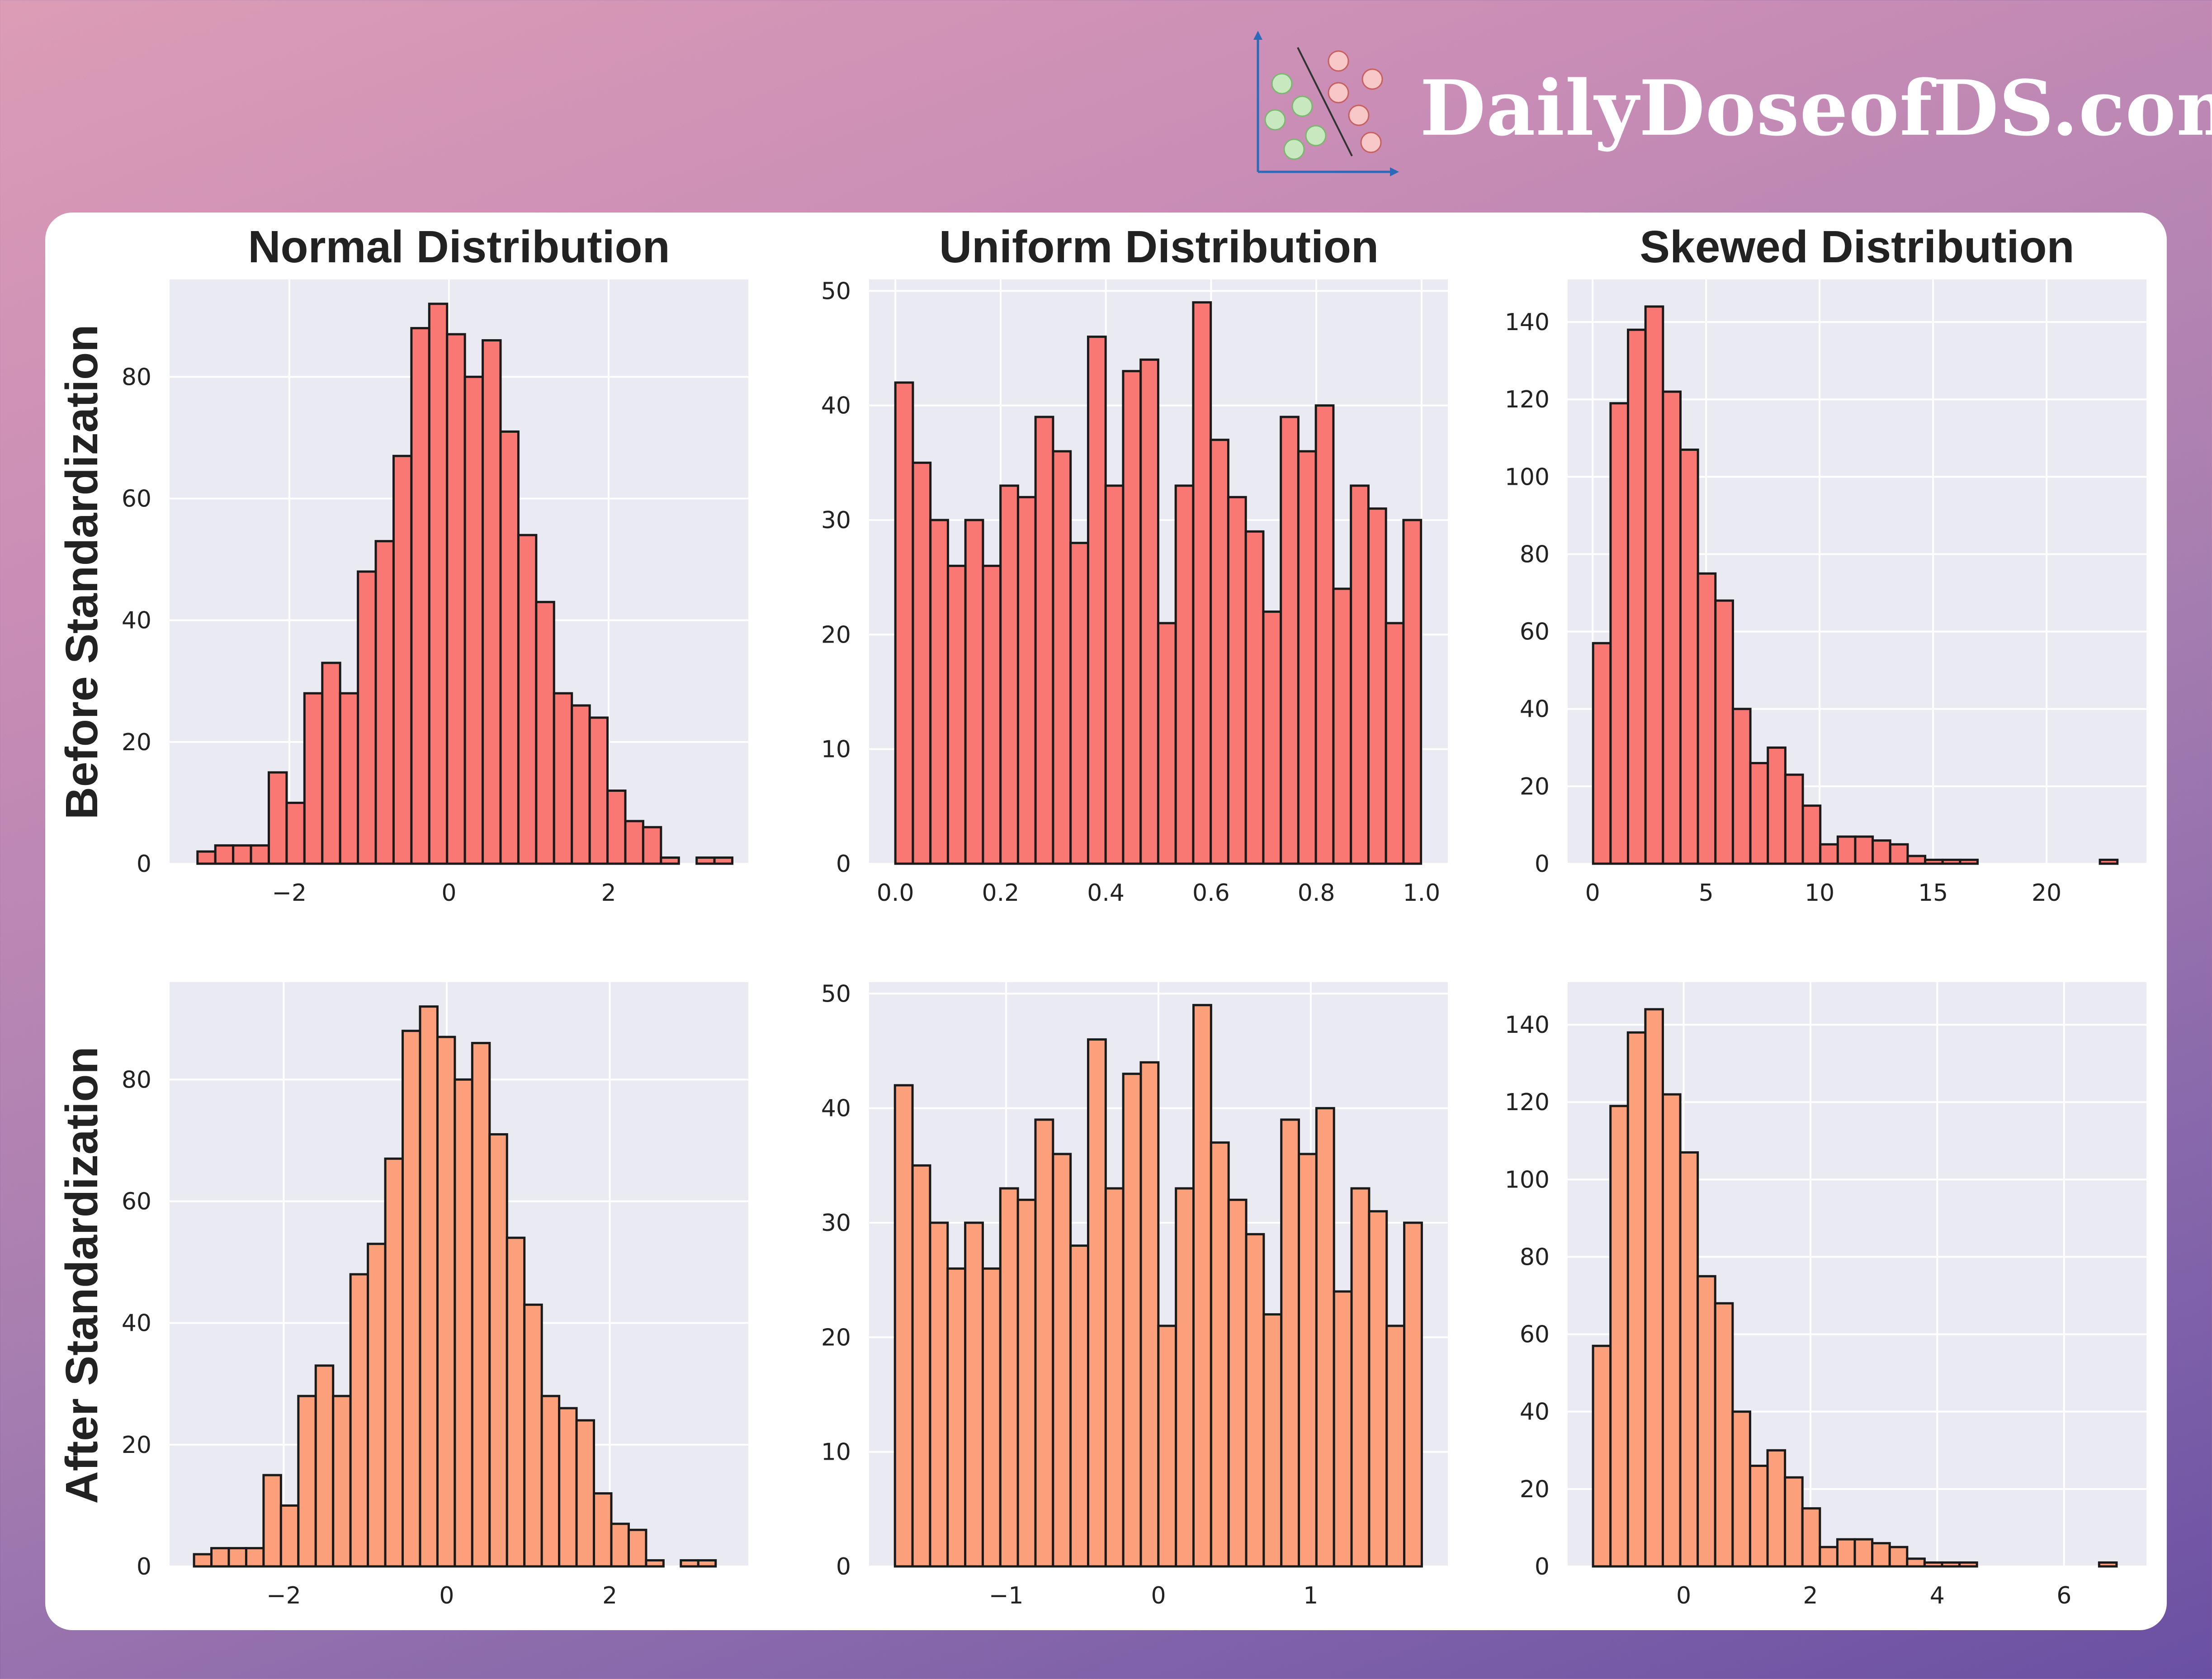 Image resolution: width=2212 pixels, height=1679 pixels. I want to click on x-tick-label: 0.2, so click(1001, 893).